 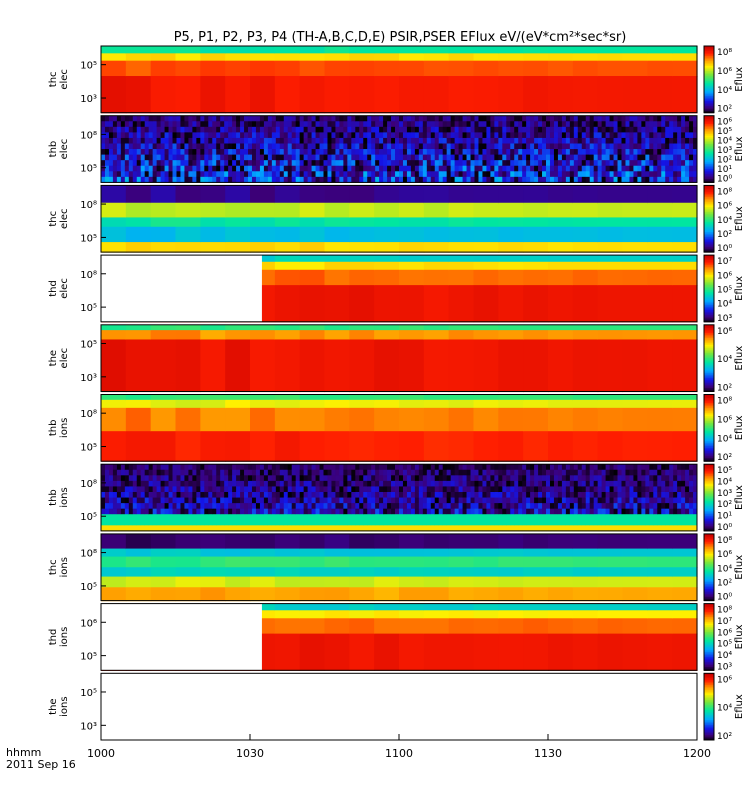 What do you see at coordinates (53, 428) in the screenshot?
I see `y-axis-label-line1: thb` at bounding box center [53, 428].